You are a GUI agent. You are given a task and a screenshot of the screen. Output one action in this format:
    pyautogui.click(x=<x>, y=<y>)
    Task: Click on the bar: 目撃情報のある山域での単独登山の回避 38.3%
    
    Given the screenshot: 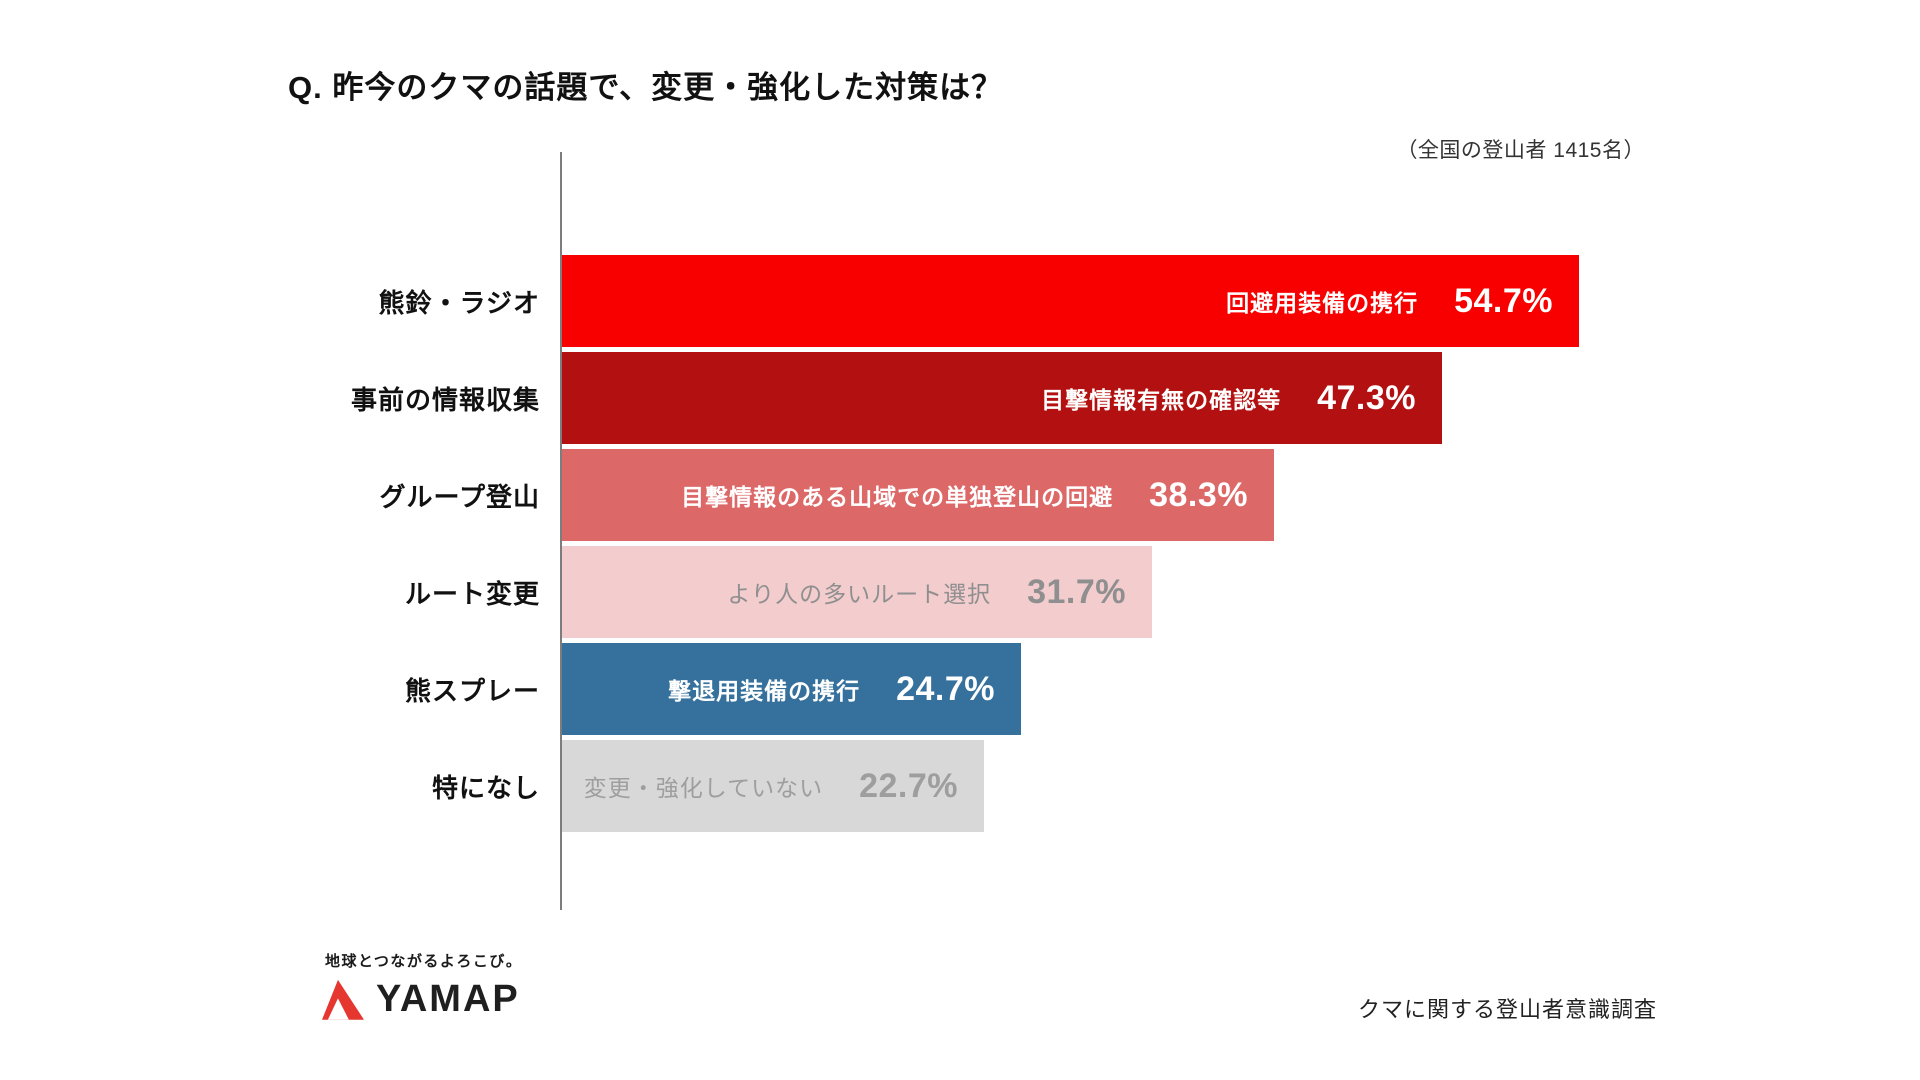 What is the action you would take?
    pyautogui.click(x=918, y=495)
    